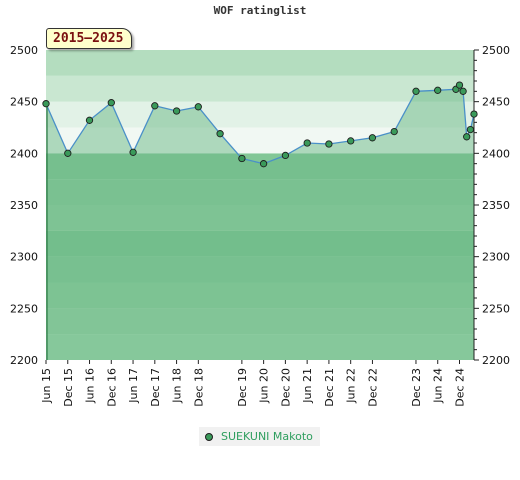 This screenshot has height=480, width=520. I want to click on x-tick-label: Dec 16, so click(111, 387).